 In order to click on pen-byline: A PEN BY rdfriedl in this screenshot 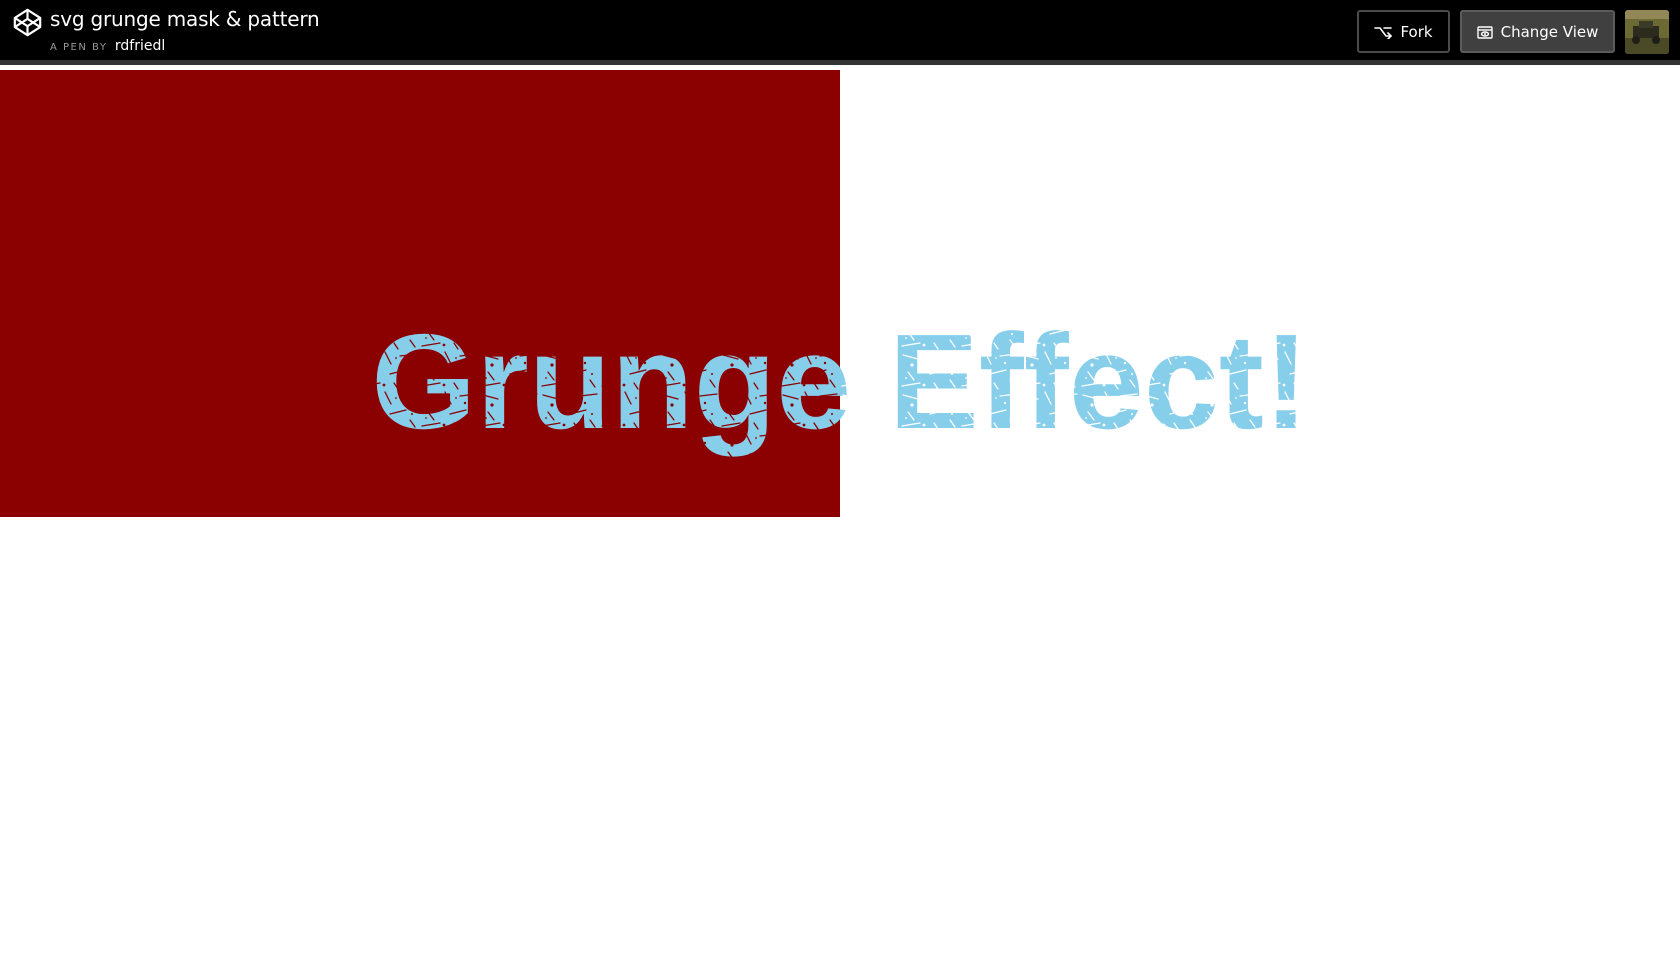, I will do `click(107, 47)`.